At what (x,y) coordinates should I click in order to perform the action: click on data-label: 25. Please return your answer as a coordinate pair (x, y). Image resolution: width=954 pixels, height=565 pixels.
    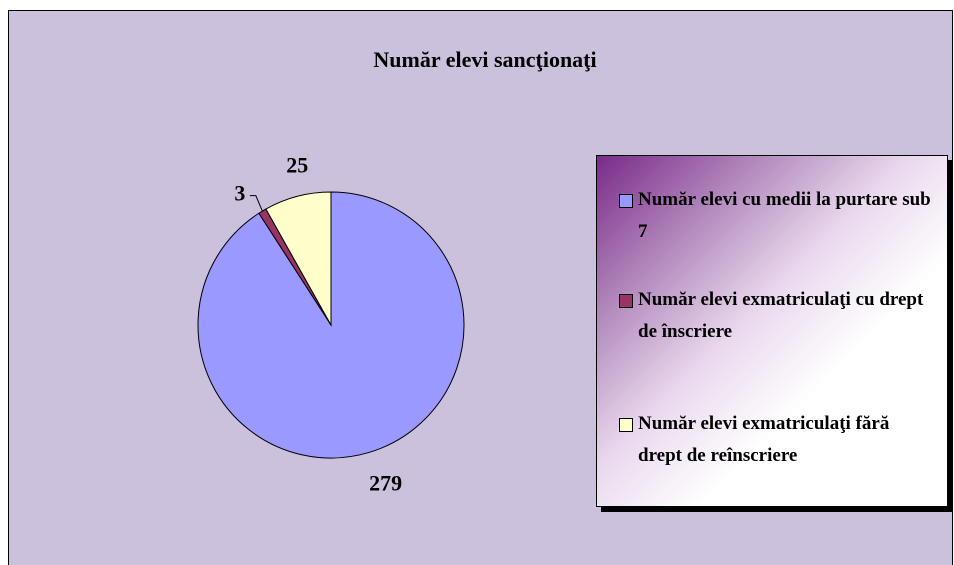
    Looking at the image, I should click on (297, 164).